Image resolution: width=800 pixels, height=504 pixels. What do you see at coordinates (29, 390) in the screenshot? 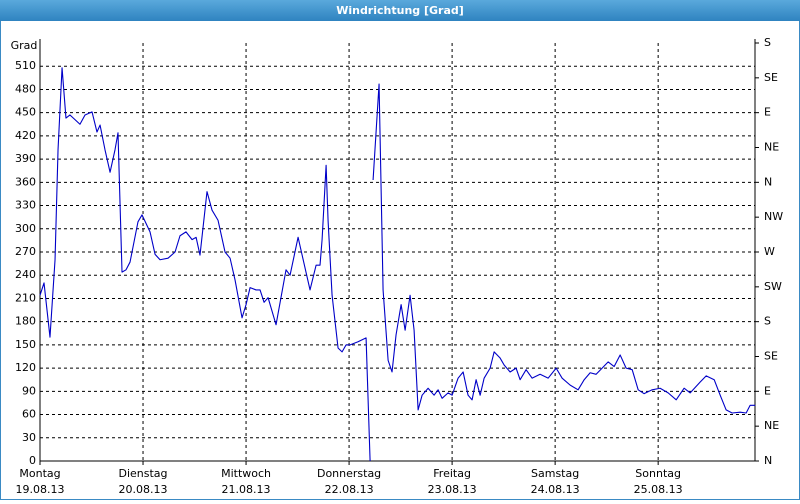
I see `y-tick-label: 90` at bounding box center [29, 390].